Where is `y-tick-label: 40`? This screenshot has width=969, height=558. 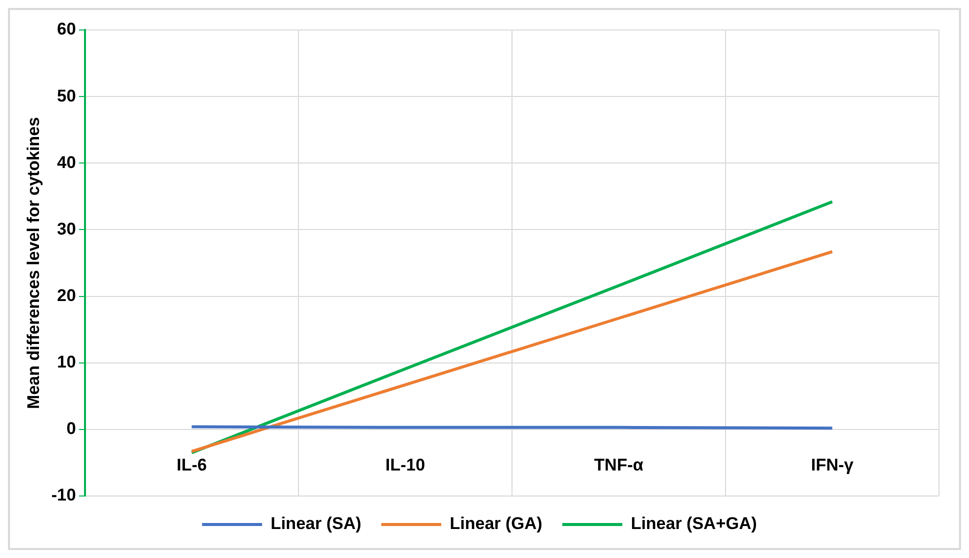
y-tick-label: 40 is located at coordinates (66, 162).